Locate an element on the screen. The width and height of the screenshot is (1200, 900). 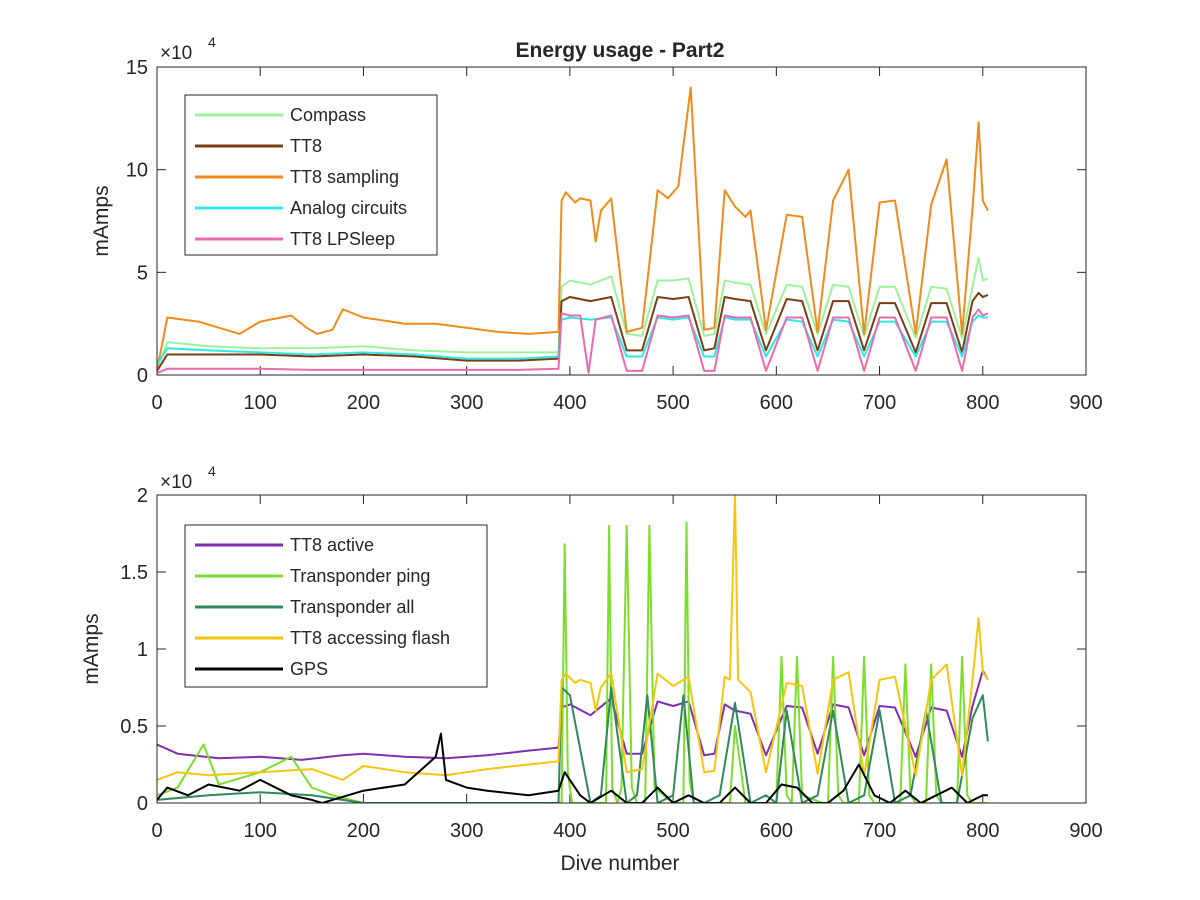
legend-label: TT8 active is located at coordinates (332, 545).